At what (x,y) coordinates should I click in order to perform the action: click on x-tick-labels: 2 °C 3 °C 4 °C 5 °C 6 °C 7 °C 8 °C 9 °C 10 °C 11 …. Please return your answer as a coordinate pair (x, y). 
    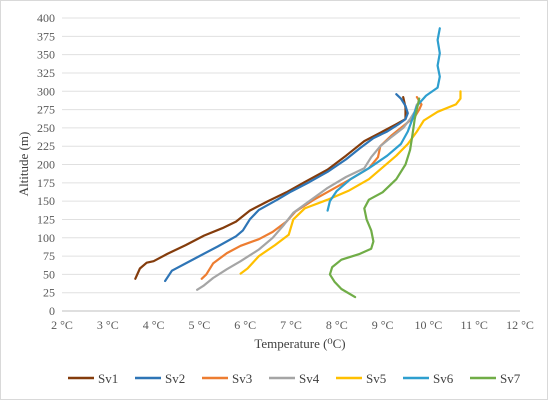
    Looking at the image, I should click on (292, 325).